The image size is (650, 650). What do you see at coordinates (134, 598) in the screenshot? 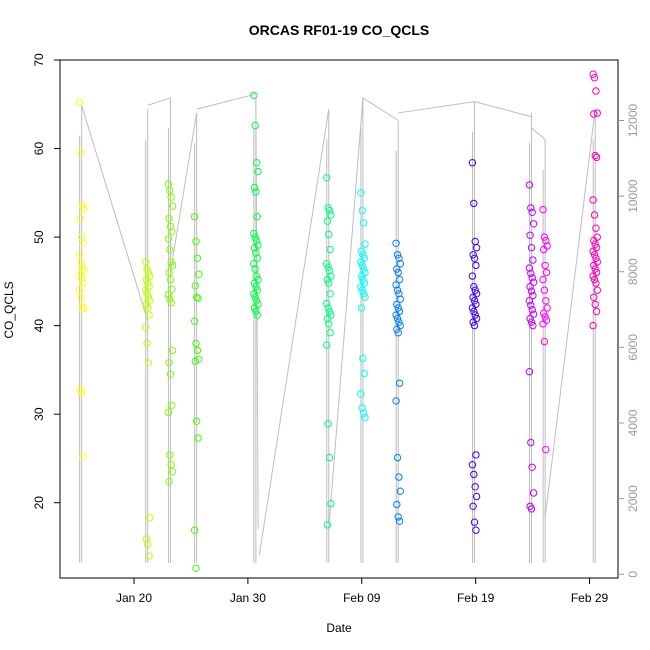
I see `x-tick-label: Jan 20` at bounding box center [134, 598].